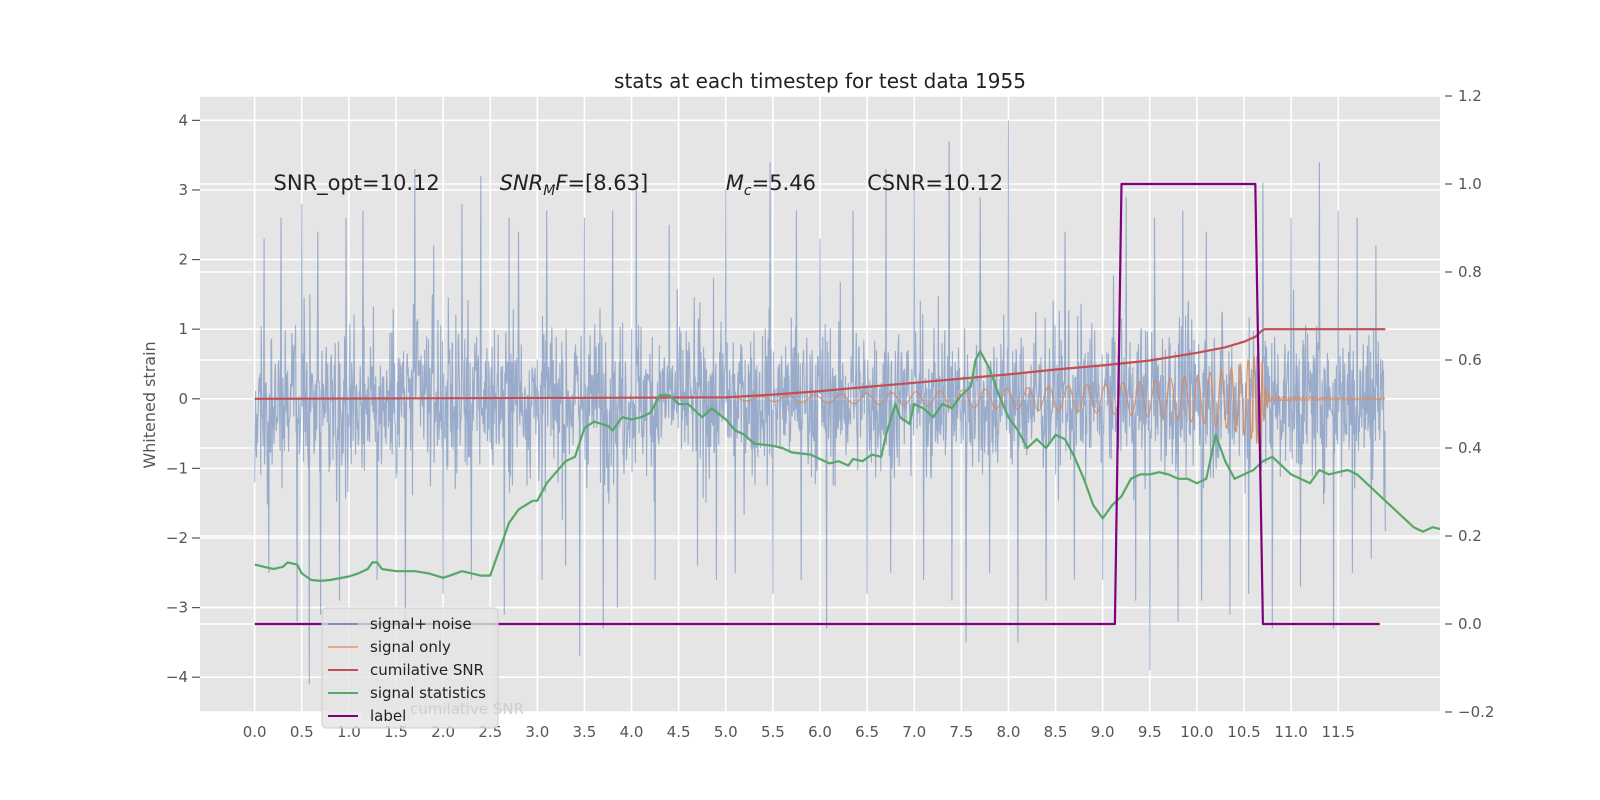 This screenshot has height=800, width=1600. I want to click on annotation-text: CSNR=10.12, so click(935, 183).